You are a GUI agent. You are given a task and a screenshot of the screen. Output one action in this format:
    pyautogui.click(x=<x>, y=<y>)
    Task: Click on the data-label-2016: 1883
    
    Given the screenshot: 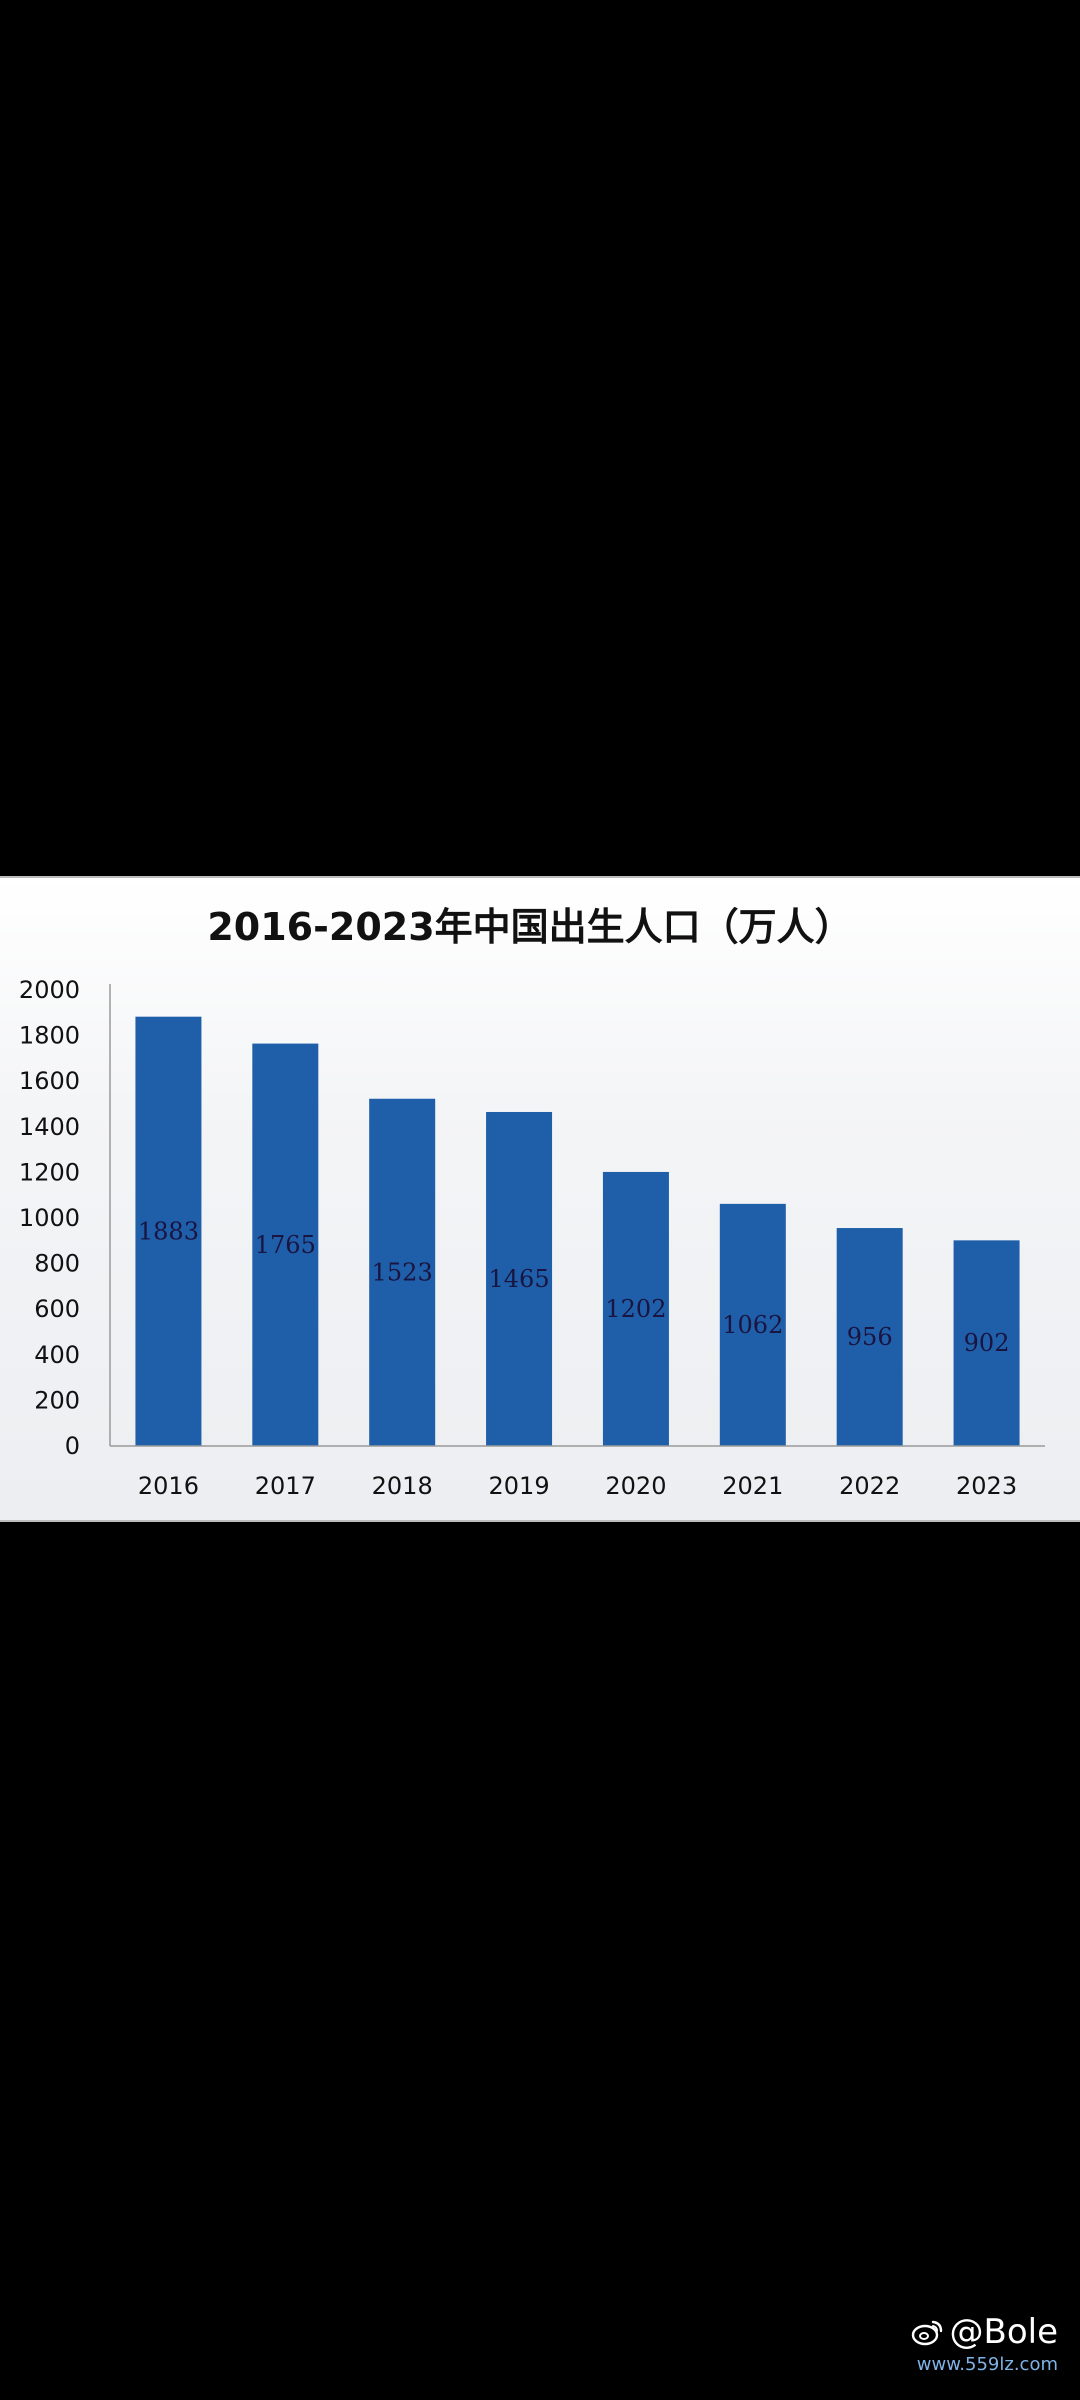 What is the action you would take?
    pyautogui.click(x=168, y=1231)
    